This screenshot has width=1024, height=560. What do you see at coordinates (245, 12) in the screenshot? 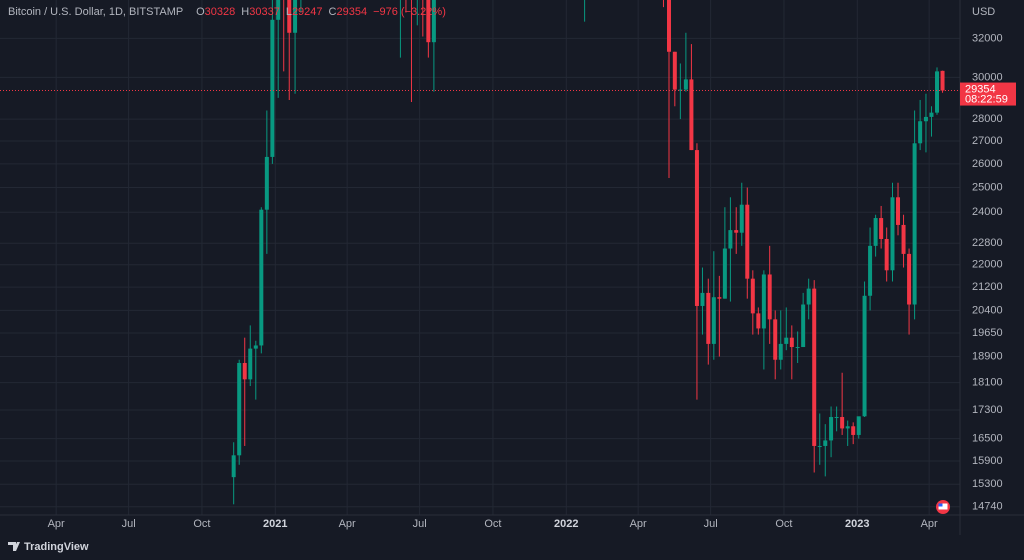
I see `ohlc-key: H` at bounding box center [245, 12].